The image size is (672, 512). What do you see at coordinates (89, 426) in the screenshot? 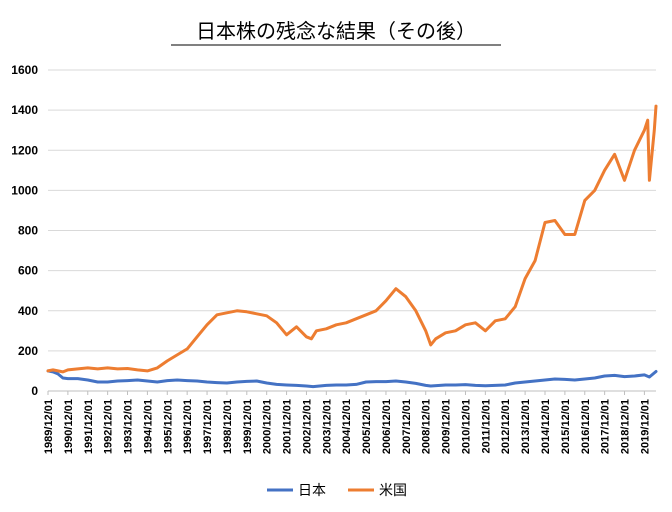
I see `x-tick-label: 1991/12/01` at bounding box center [89, 426].